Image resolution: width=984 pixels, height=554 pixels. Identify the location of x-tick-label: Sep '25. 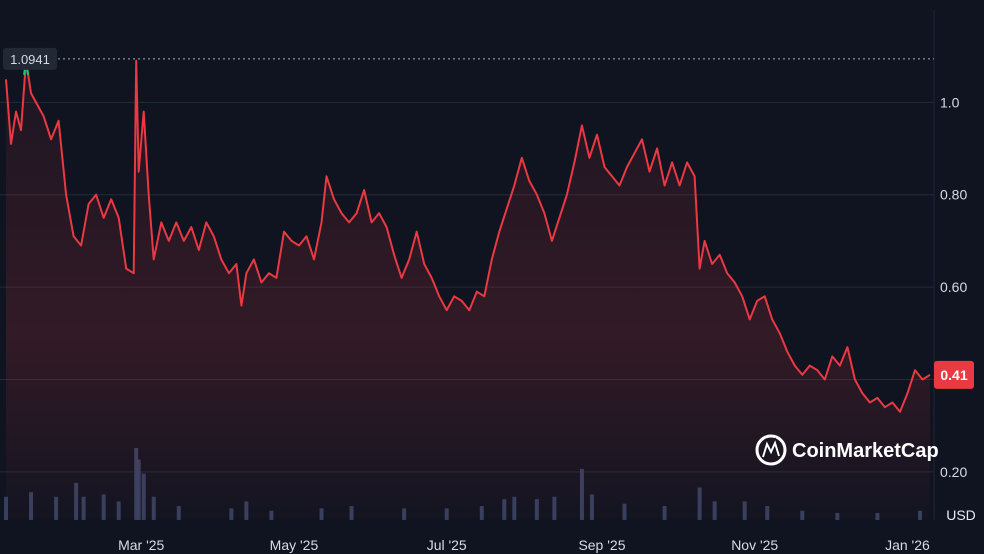
(601, 545).